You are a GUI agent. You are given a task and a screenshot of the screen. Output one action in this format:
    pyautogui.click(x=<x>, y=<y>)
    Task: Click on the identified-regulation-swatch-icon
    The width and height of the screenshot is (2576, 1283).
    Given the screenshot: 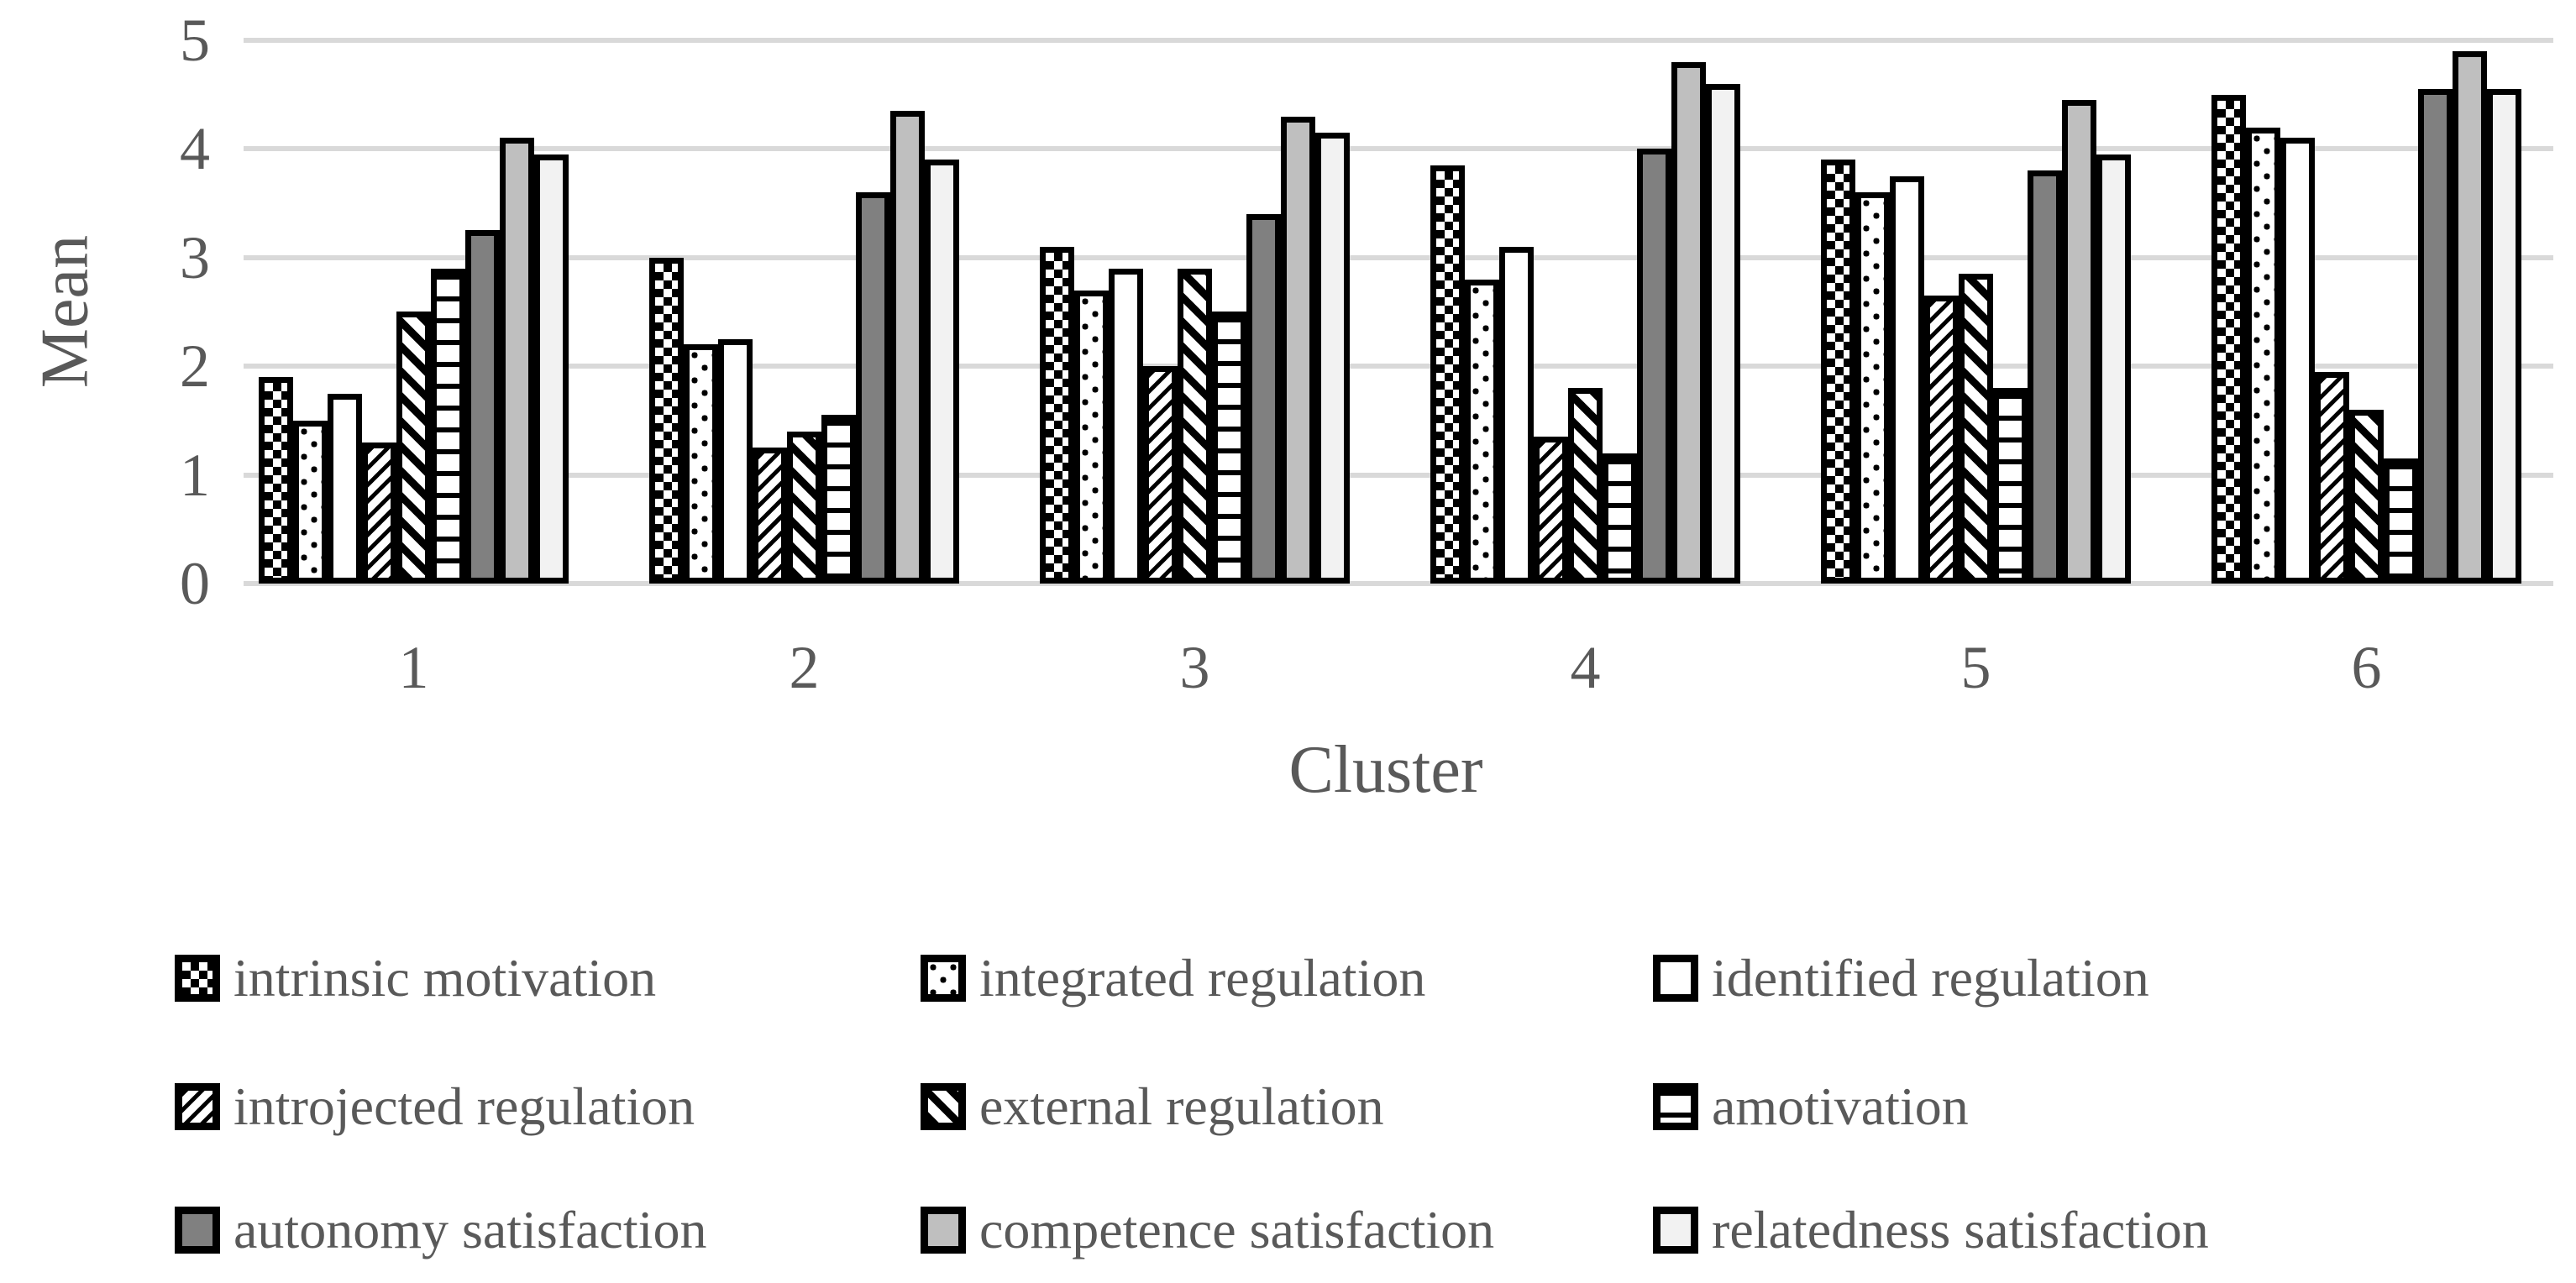 What is the action you would take?
    pyautogui.click(x=1675, y=978)
    